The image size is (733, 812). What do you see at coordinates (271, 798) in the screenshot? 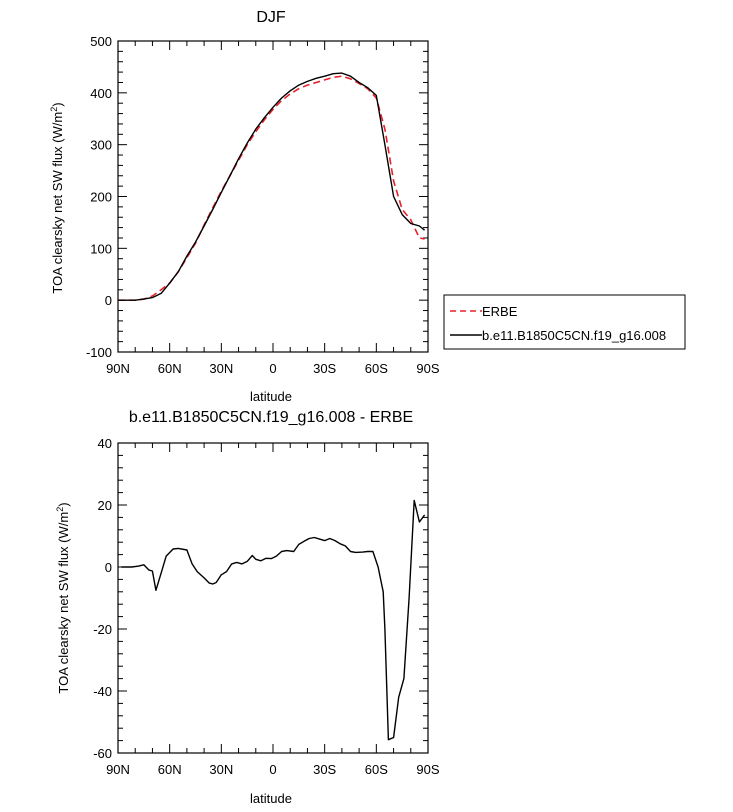
I see `bottom-x-axis-label: latitude` at bounding box center [271, 798].